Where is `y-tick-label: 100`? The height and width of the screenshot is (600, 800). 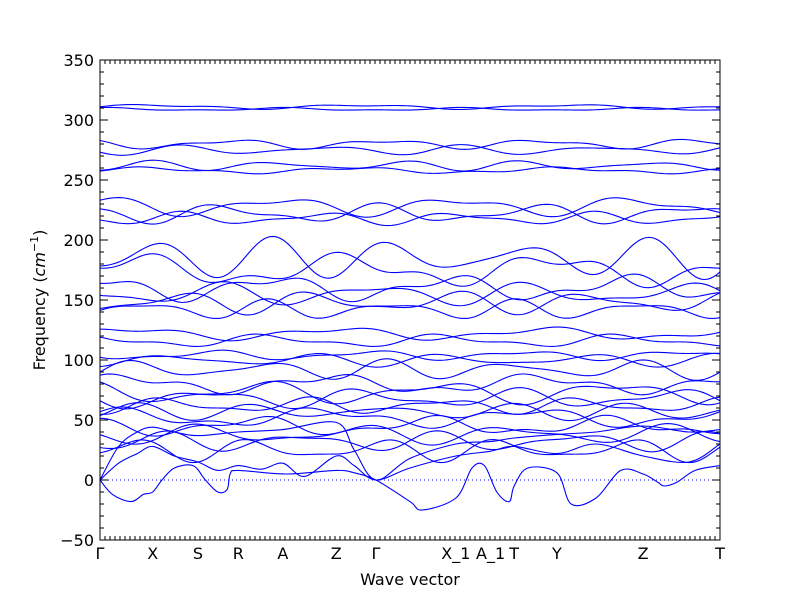 y-tick-label: 100 is located at coordinates (78, 360).